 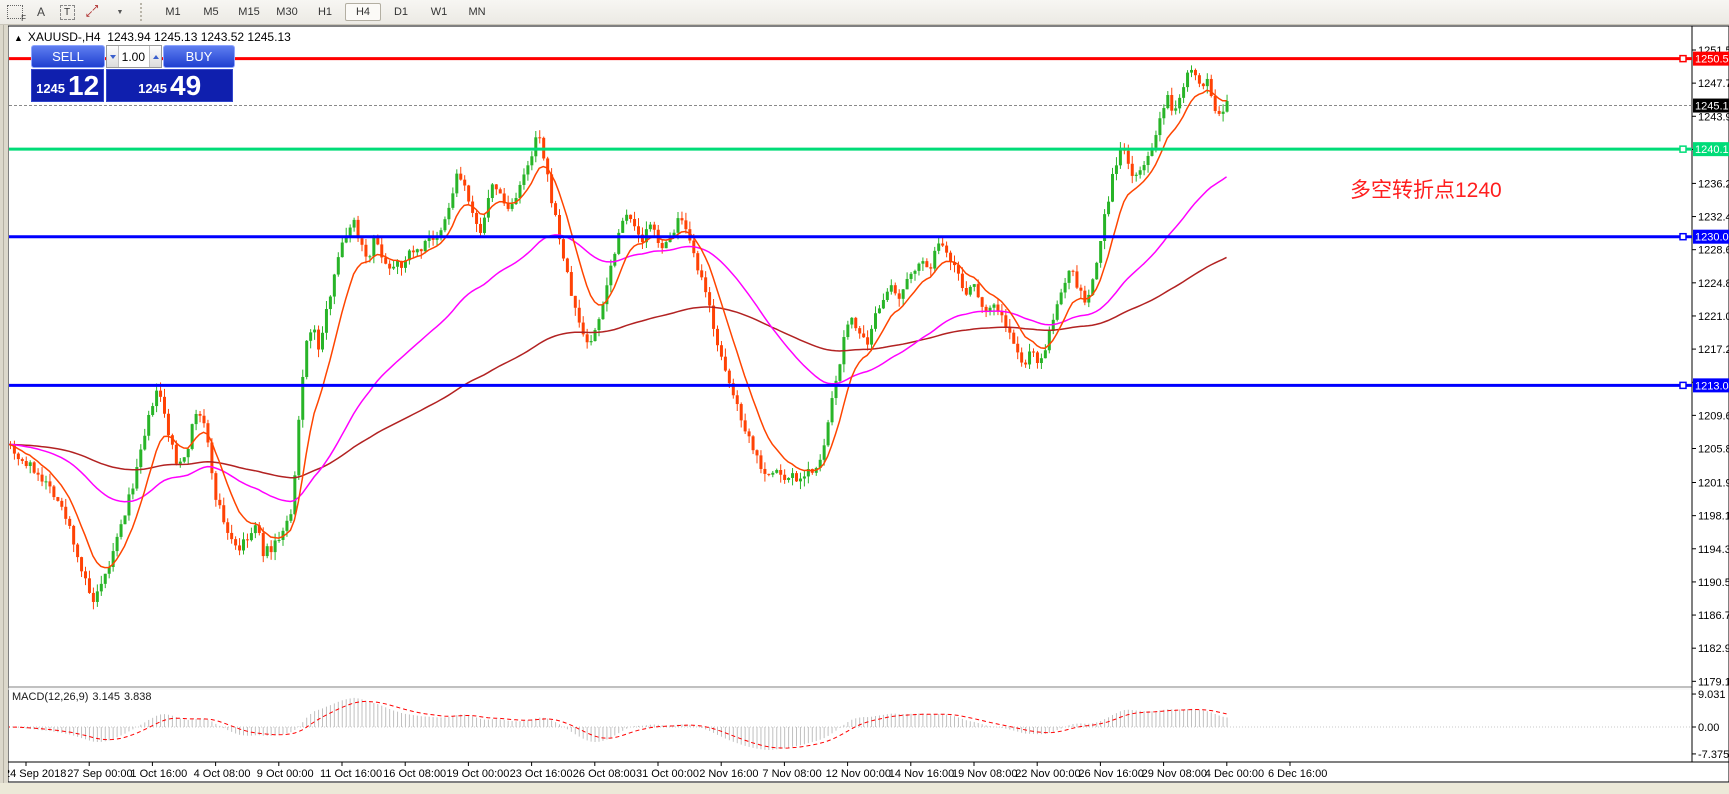 I want to click on svg-text: 27 Sep 00:00, so click(x=99, y=774).